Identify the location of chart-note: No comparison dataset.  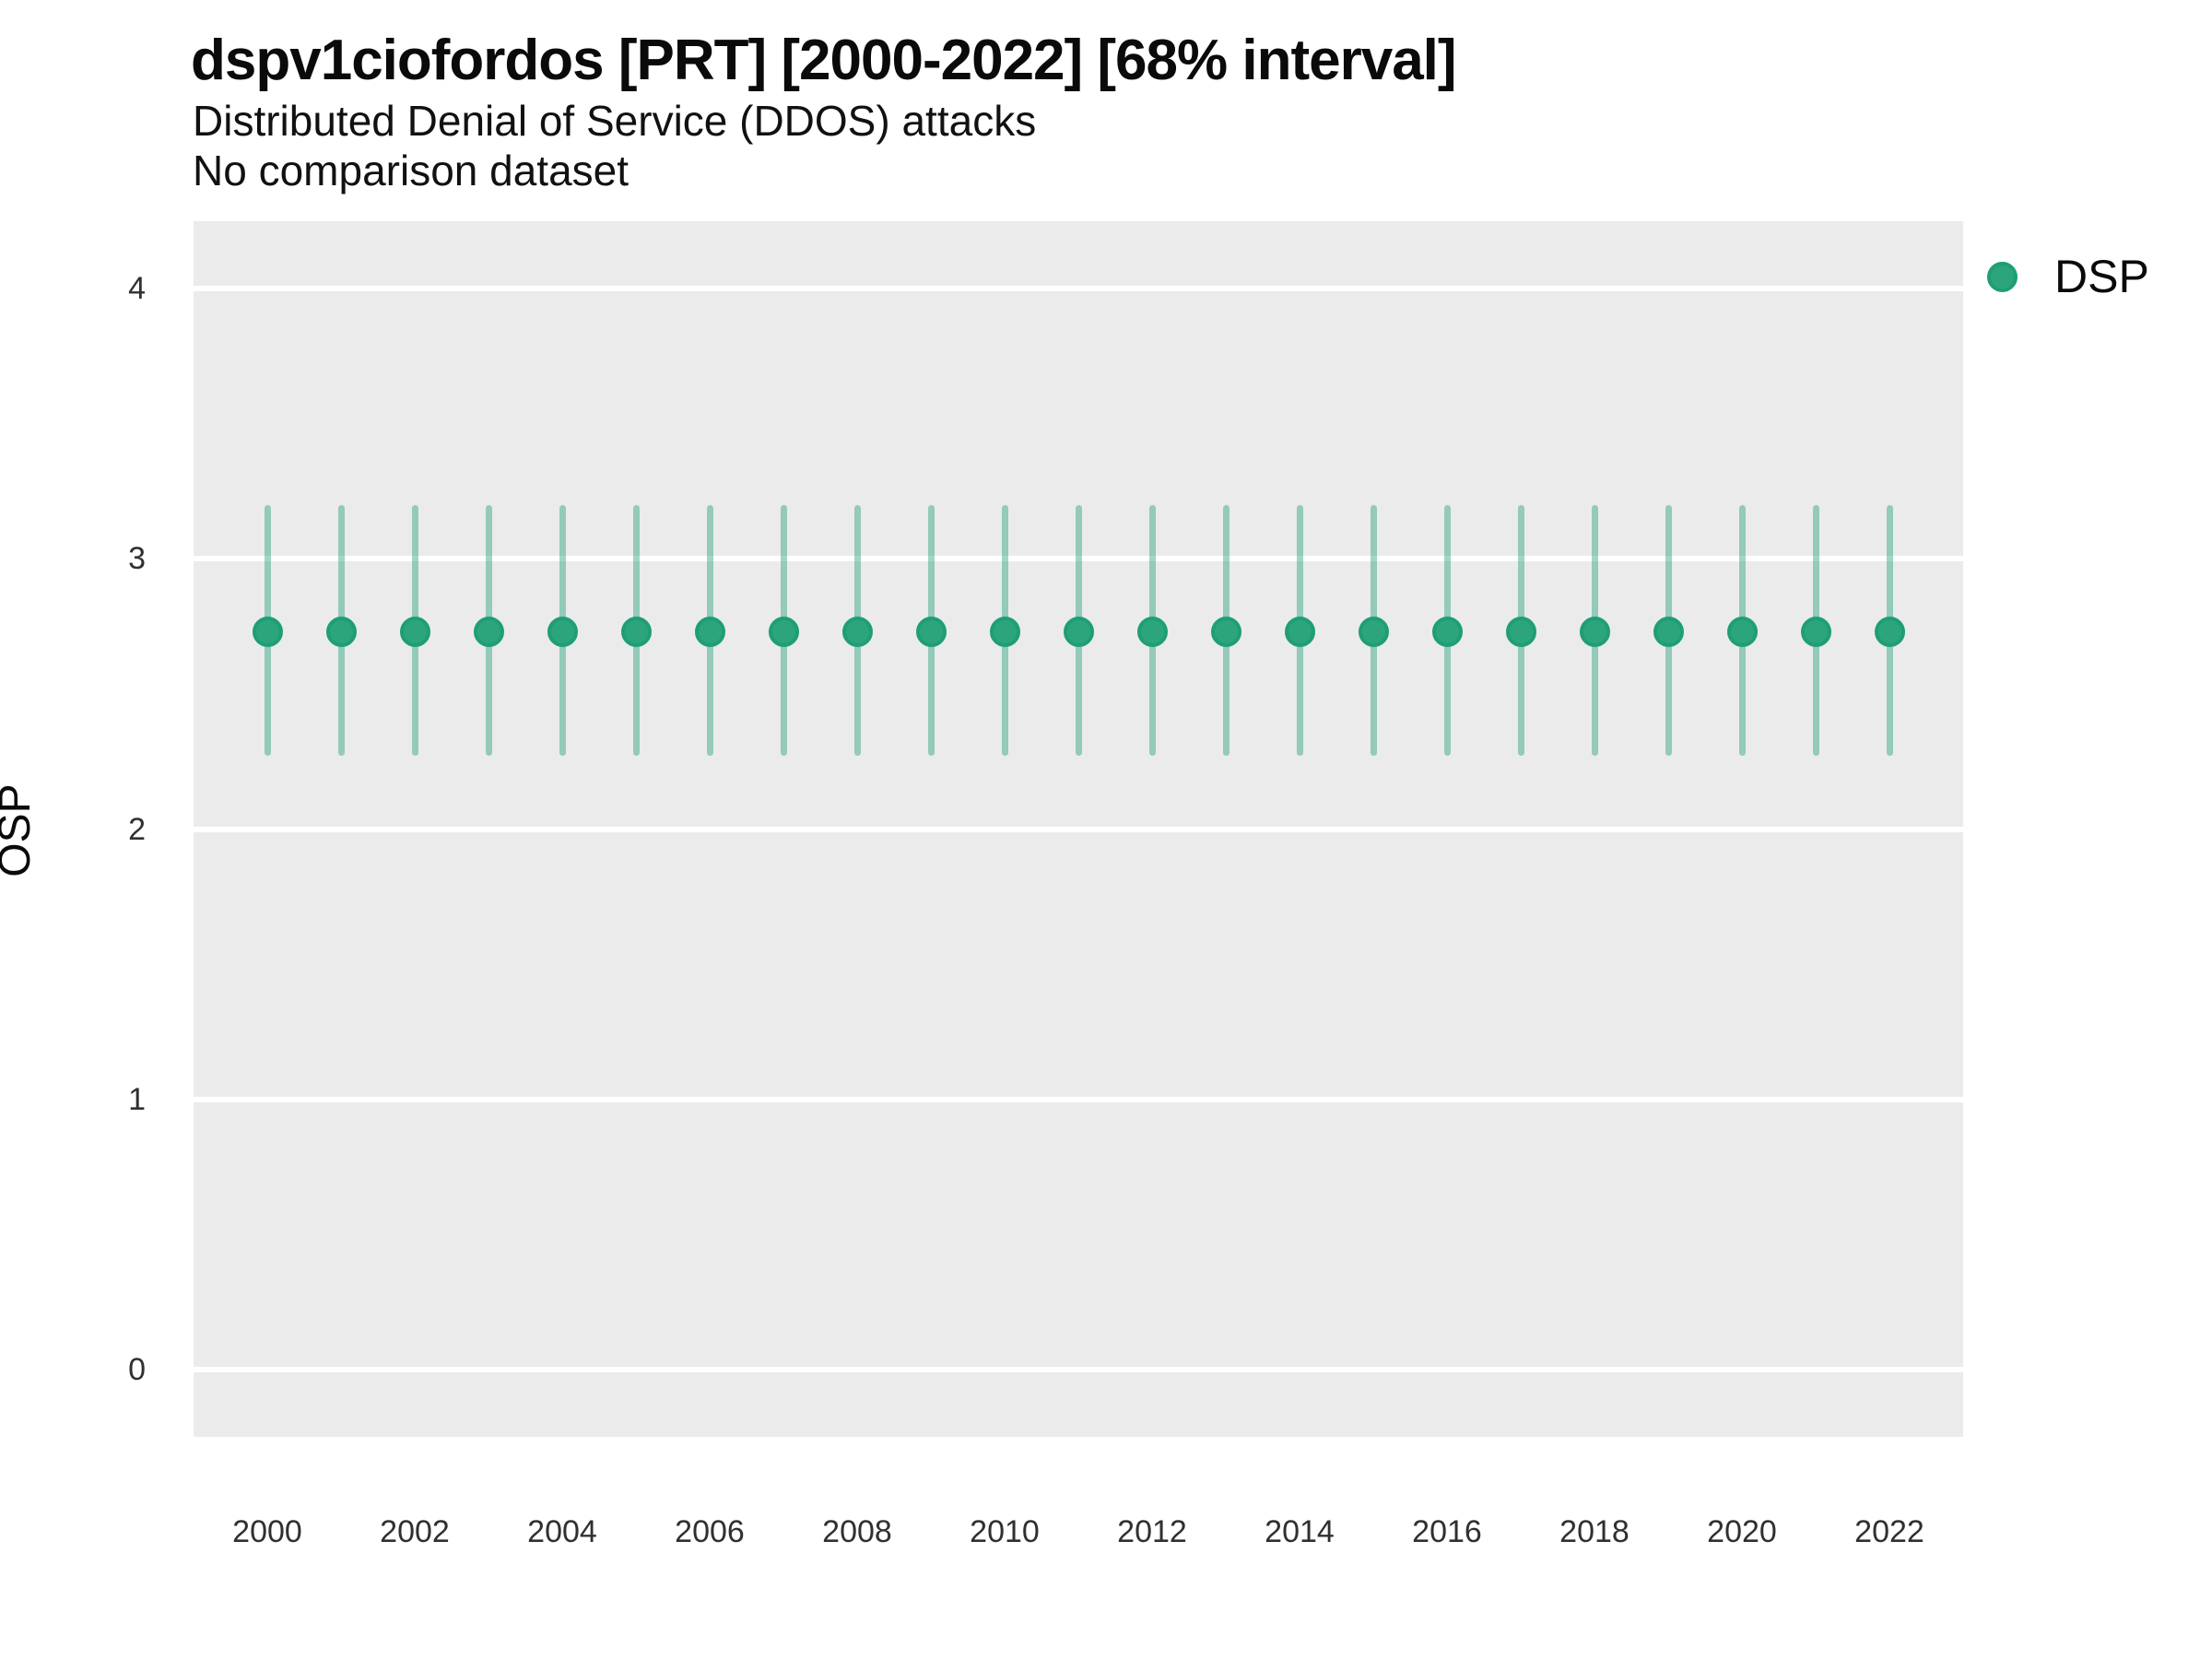
(411, 170).